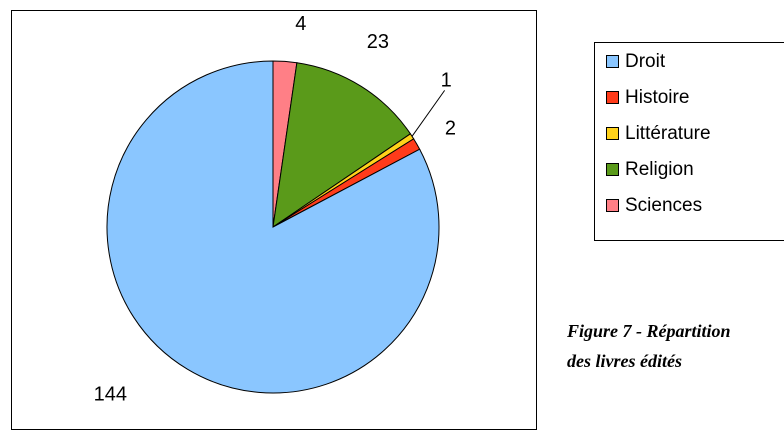  Describe the element at coordinates (695, 169) in the screenshot. I see `legend-item-religion: Religion` at that location.